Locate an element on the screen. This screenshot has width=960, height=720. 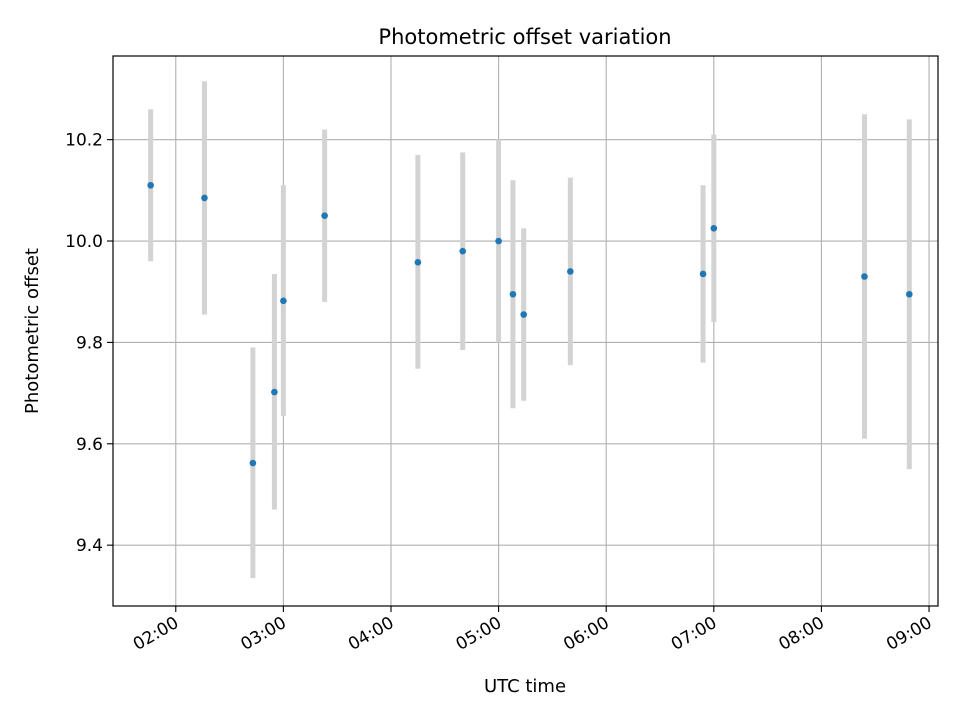
chart-title: Photometric offset variation is located at coordinates (524, 37).